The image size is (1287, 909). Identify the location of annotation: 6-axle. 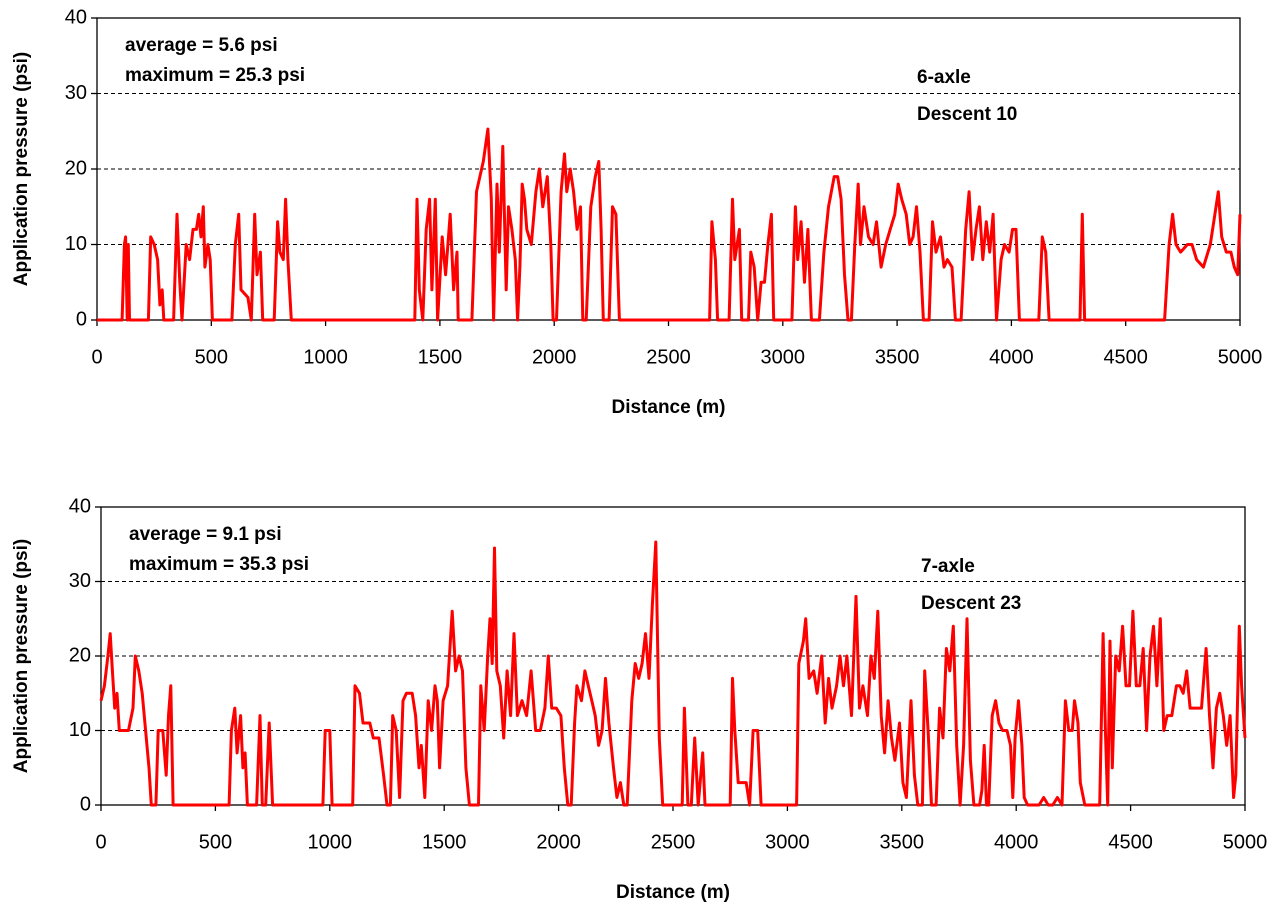
(944, 77).